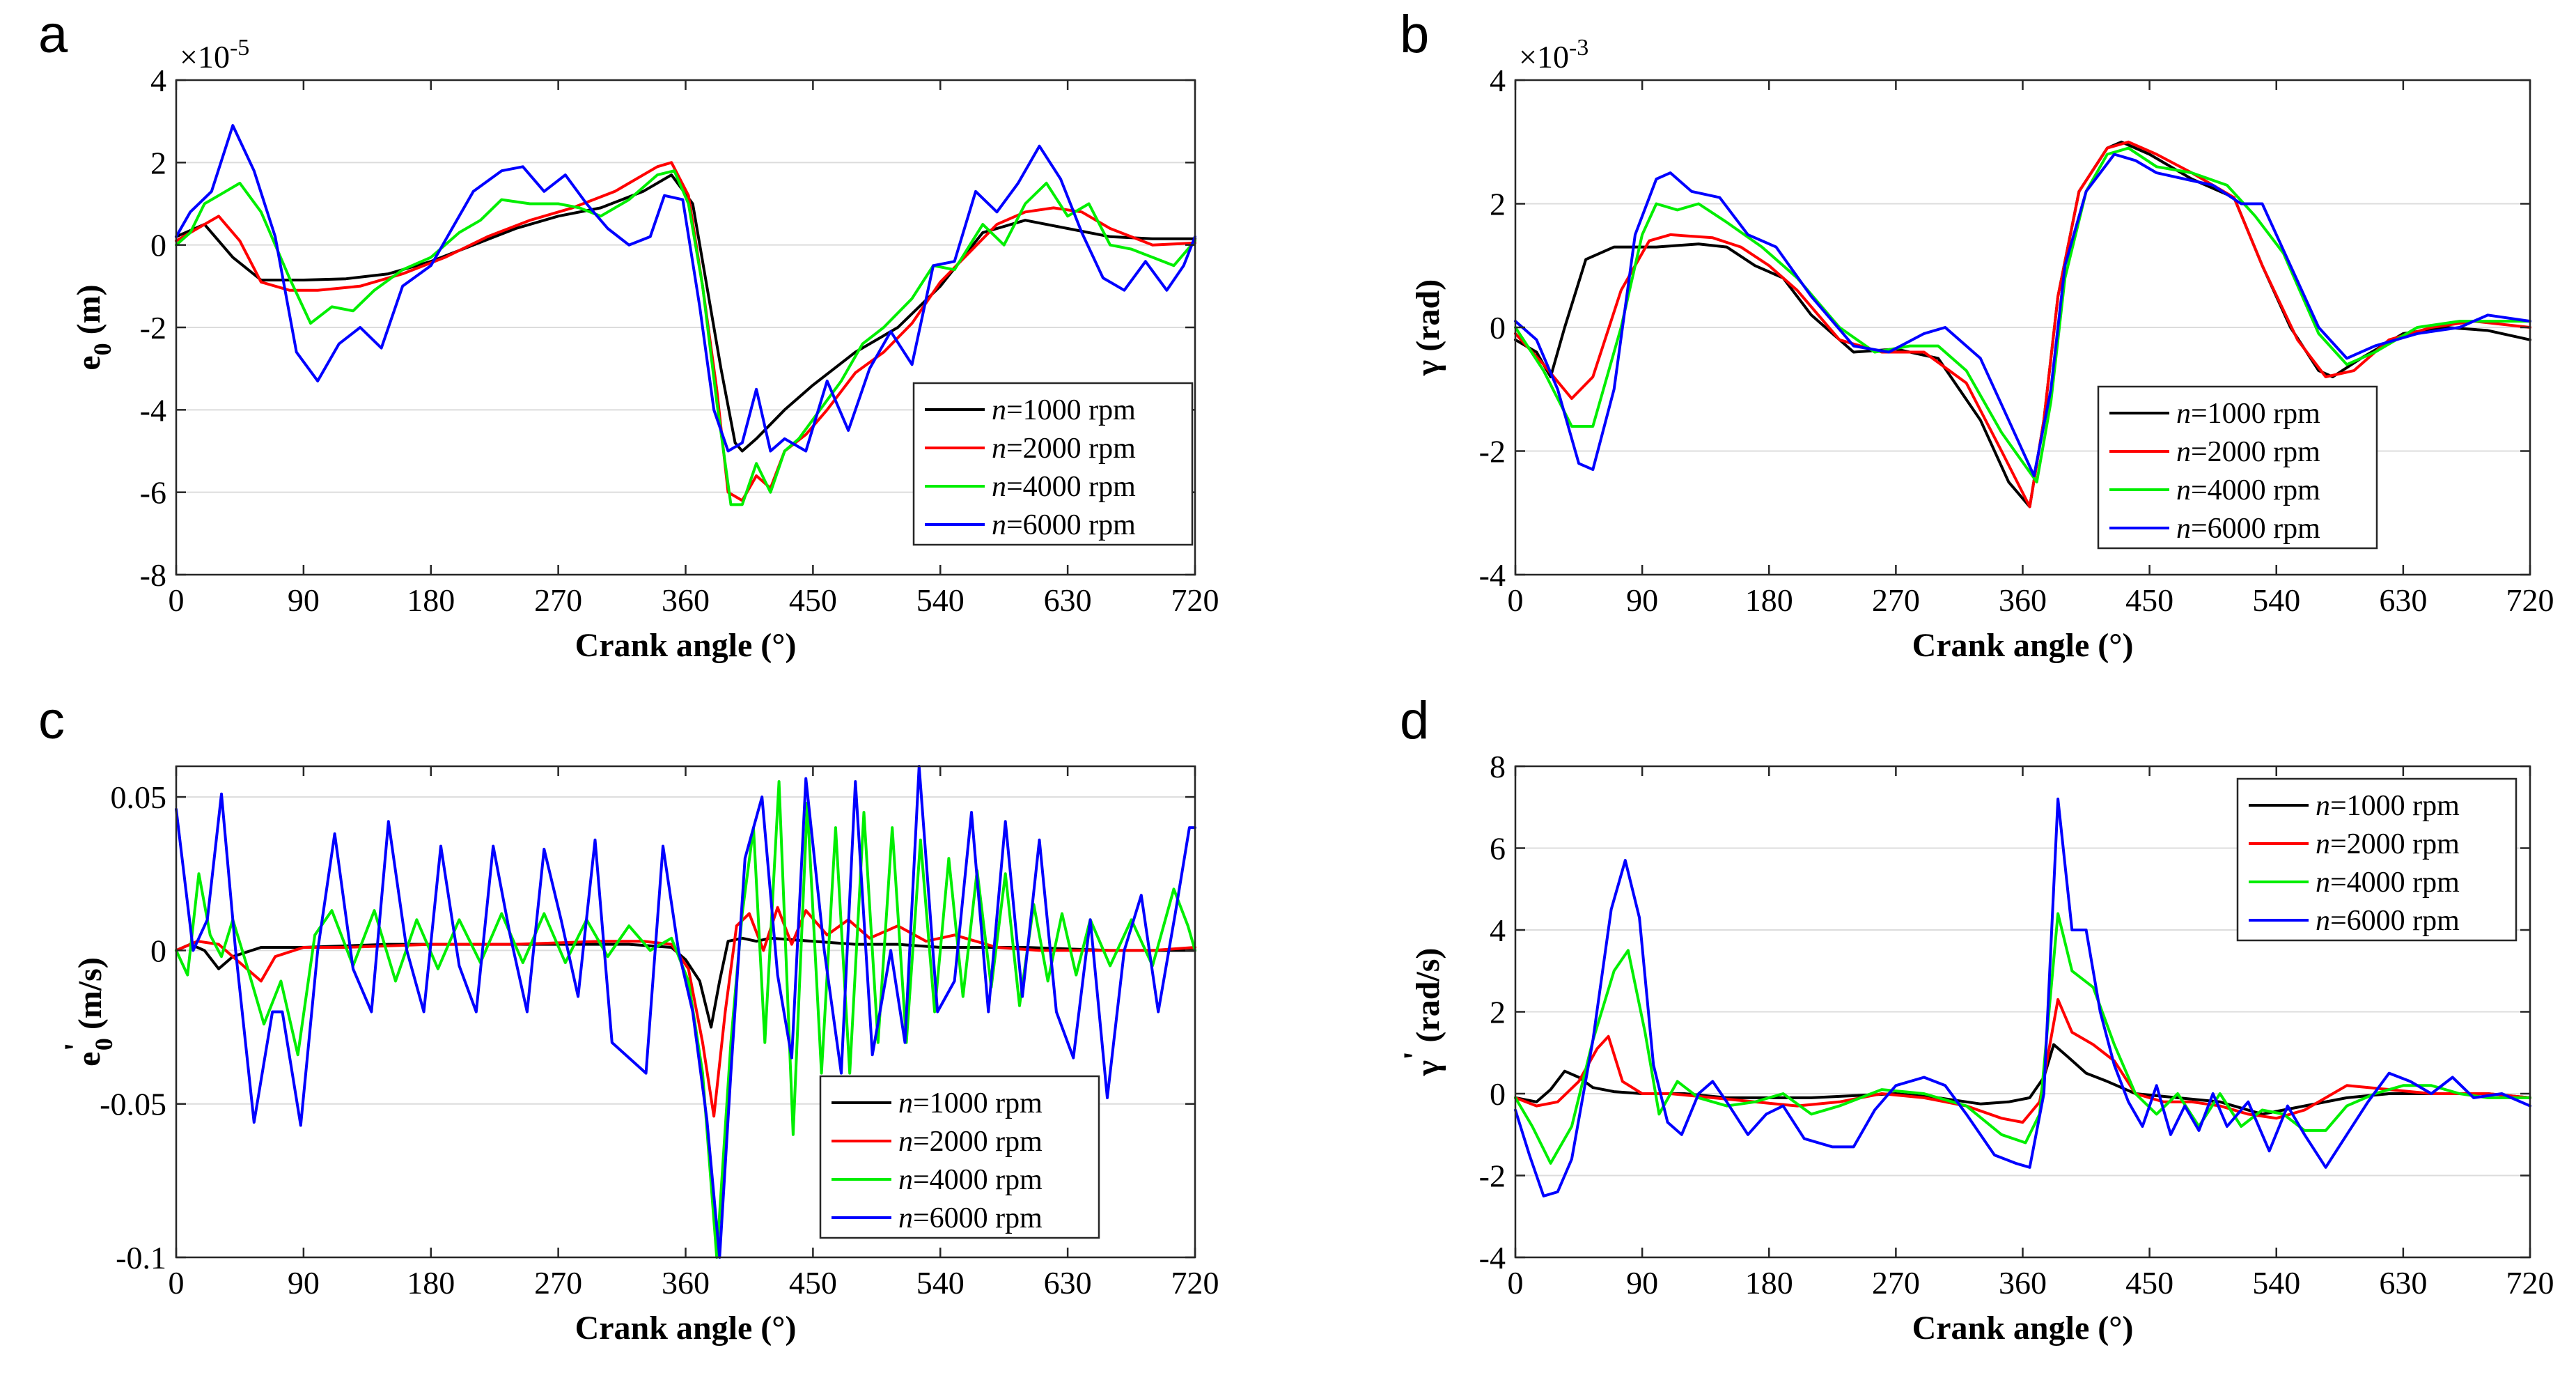  Describe the element at coordinates (153, 575) in the screenshot. I see `y-tick-label: -8` at that location.